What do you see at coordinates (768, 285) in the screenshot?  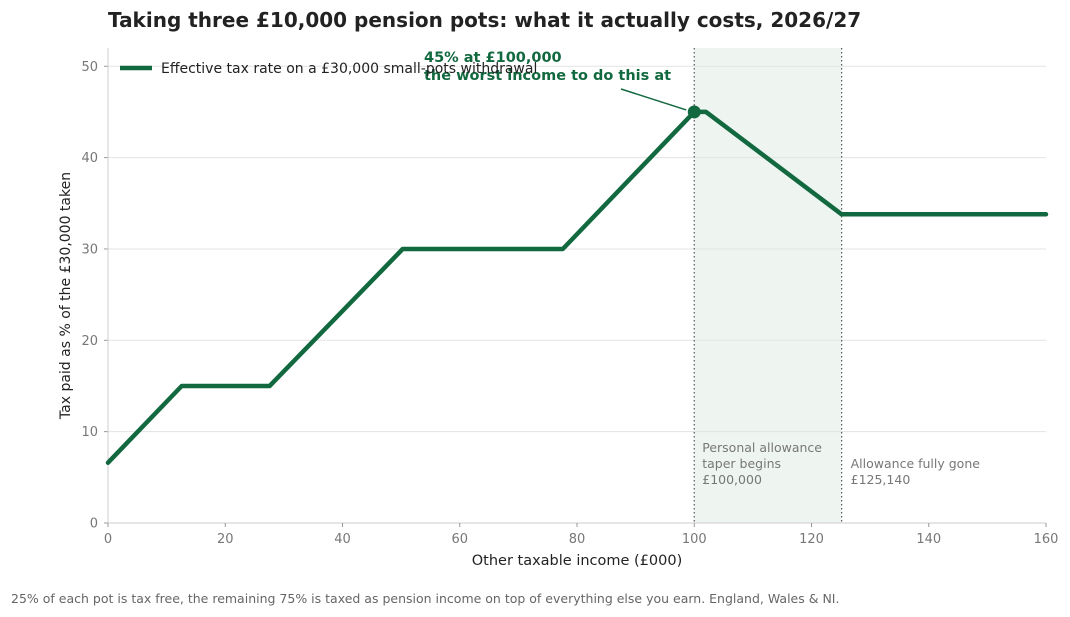 I see `taper-shaded-region` at bounding box center [768, 285].